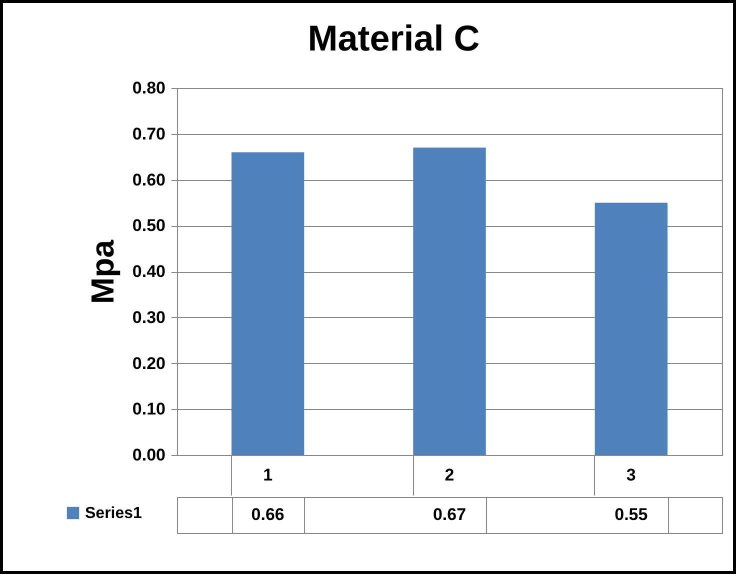  What do you see at coordinates (449, 475) in the screenshot?
I see `x-tick-label: 2` at bounding box center [449, 475].